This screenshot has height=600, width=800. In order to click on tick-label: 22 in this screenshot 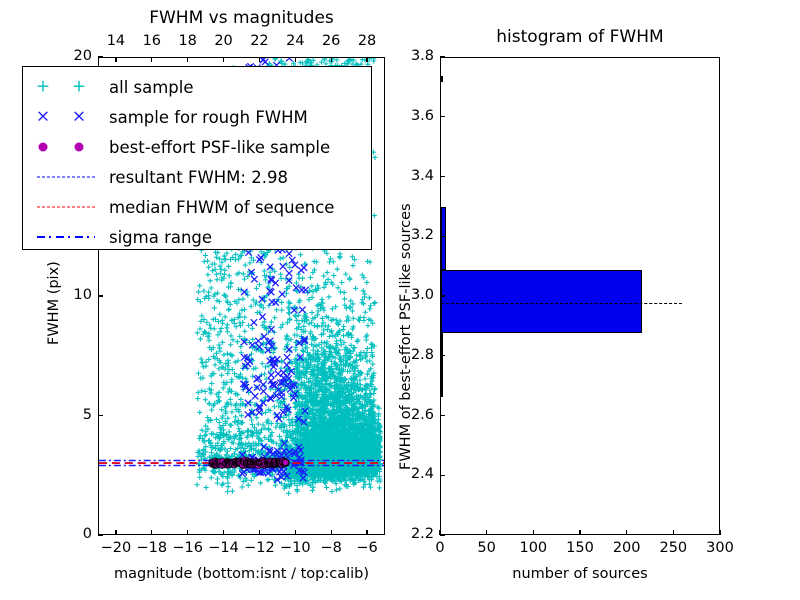, I will do `click(259, 41)`.